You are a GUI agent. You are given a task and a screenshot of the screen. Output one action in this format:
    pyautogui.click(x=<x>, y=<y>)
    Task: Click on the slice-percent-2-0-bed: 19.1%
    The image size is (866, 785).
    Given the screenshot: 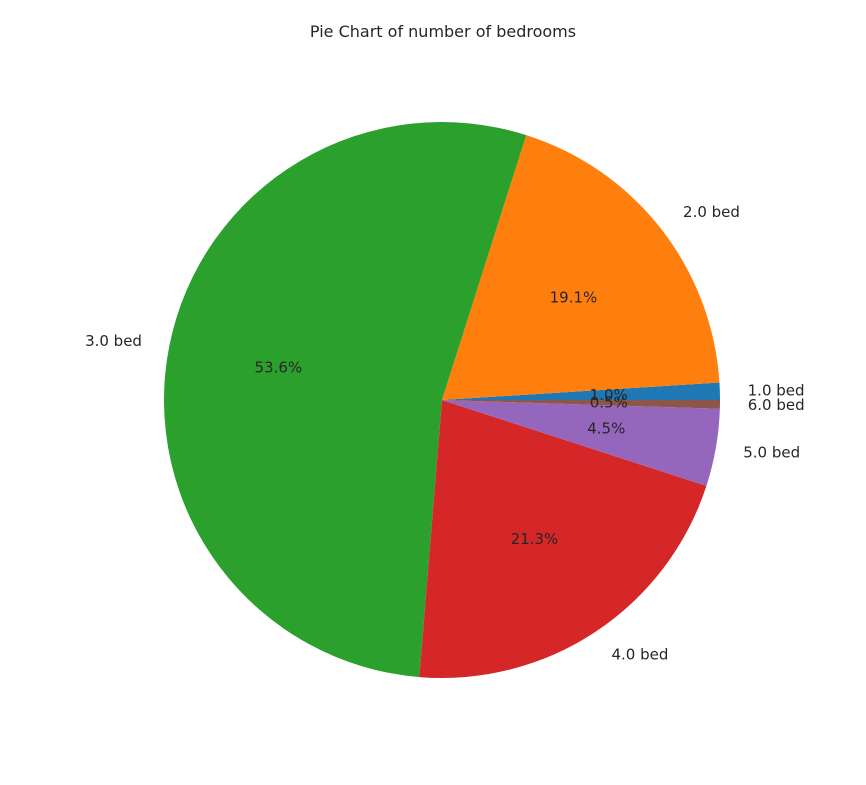 What is the action you would take?
    pyautogui.click(x=574, y=297)
    